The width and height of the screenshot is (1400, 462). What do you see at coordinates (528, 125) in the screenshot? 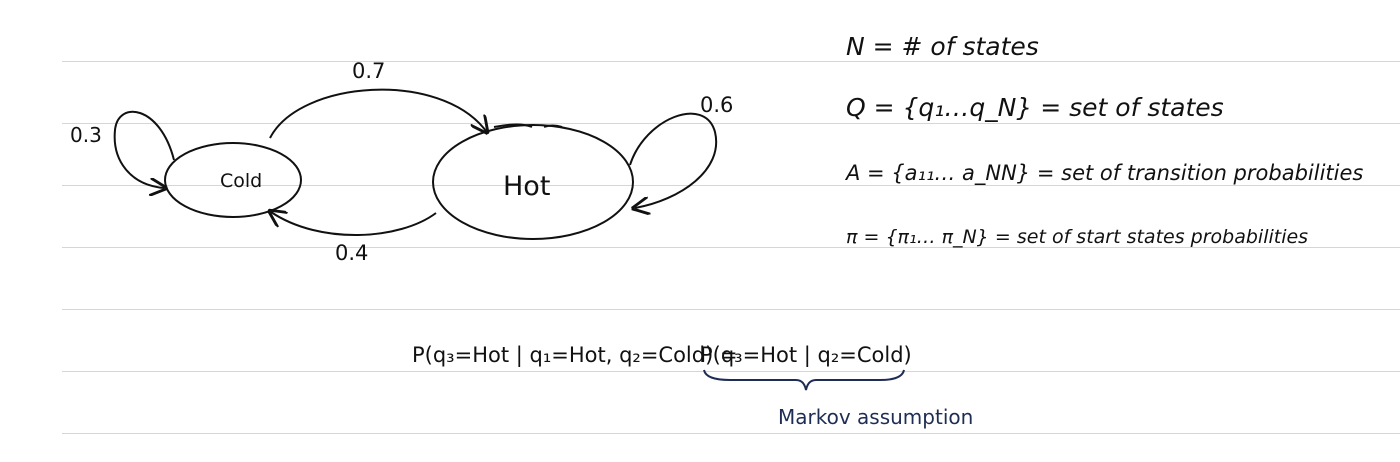
I see `state-hot-node-stroke-overlap` at bounding box center [528, 125].